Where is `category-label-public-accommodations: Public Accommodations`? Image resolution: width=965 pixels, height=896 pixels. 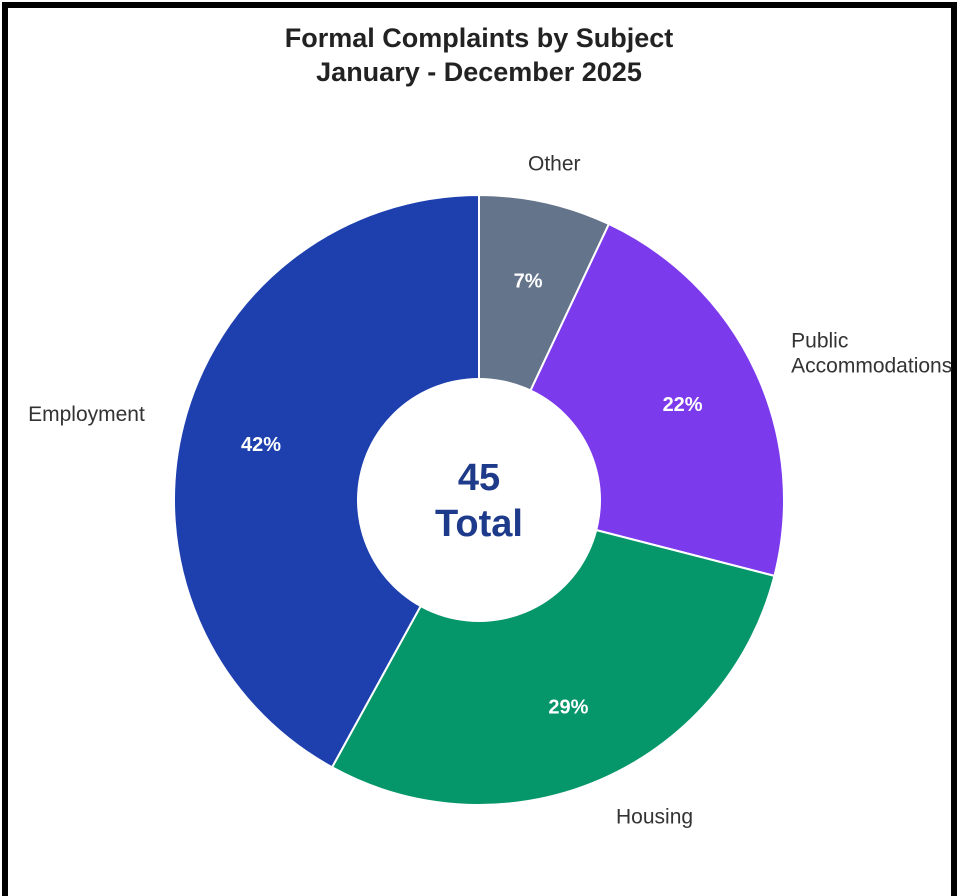
category-label-public-accommodations: Public Accommodations is located at coordinates (871, 354).